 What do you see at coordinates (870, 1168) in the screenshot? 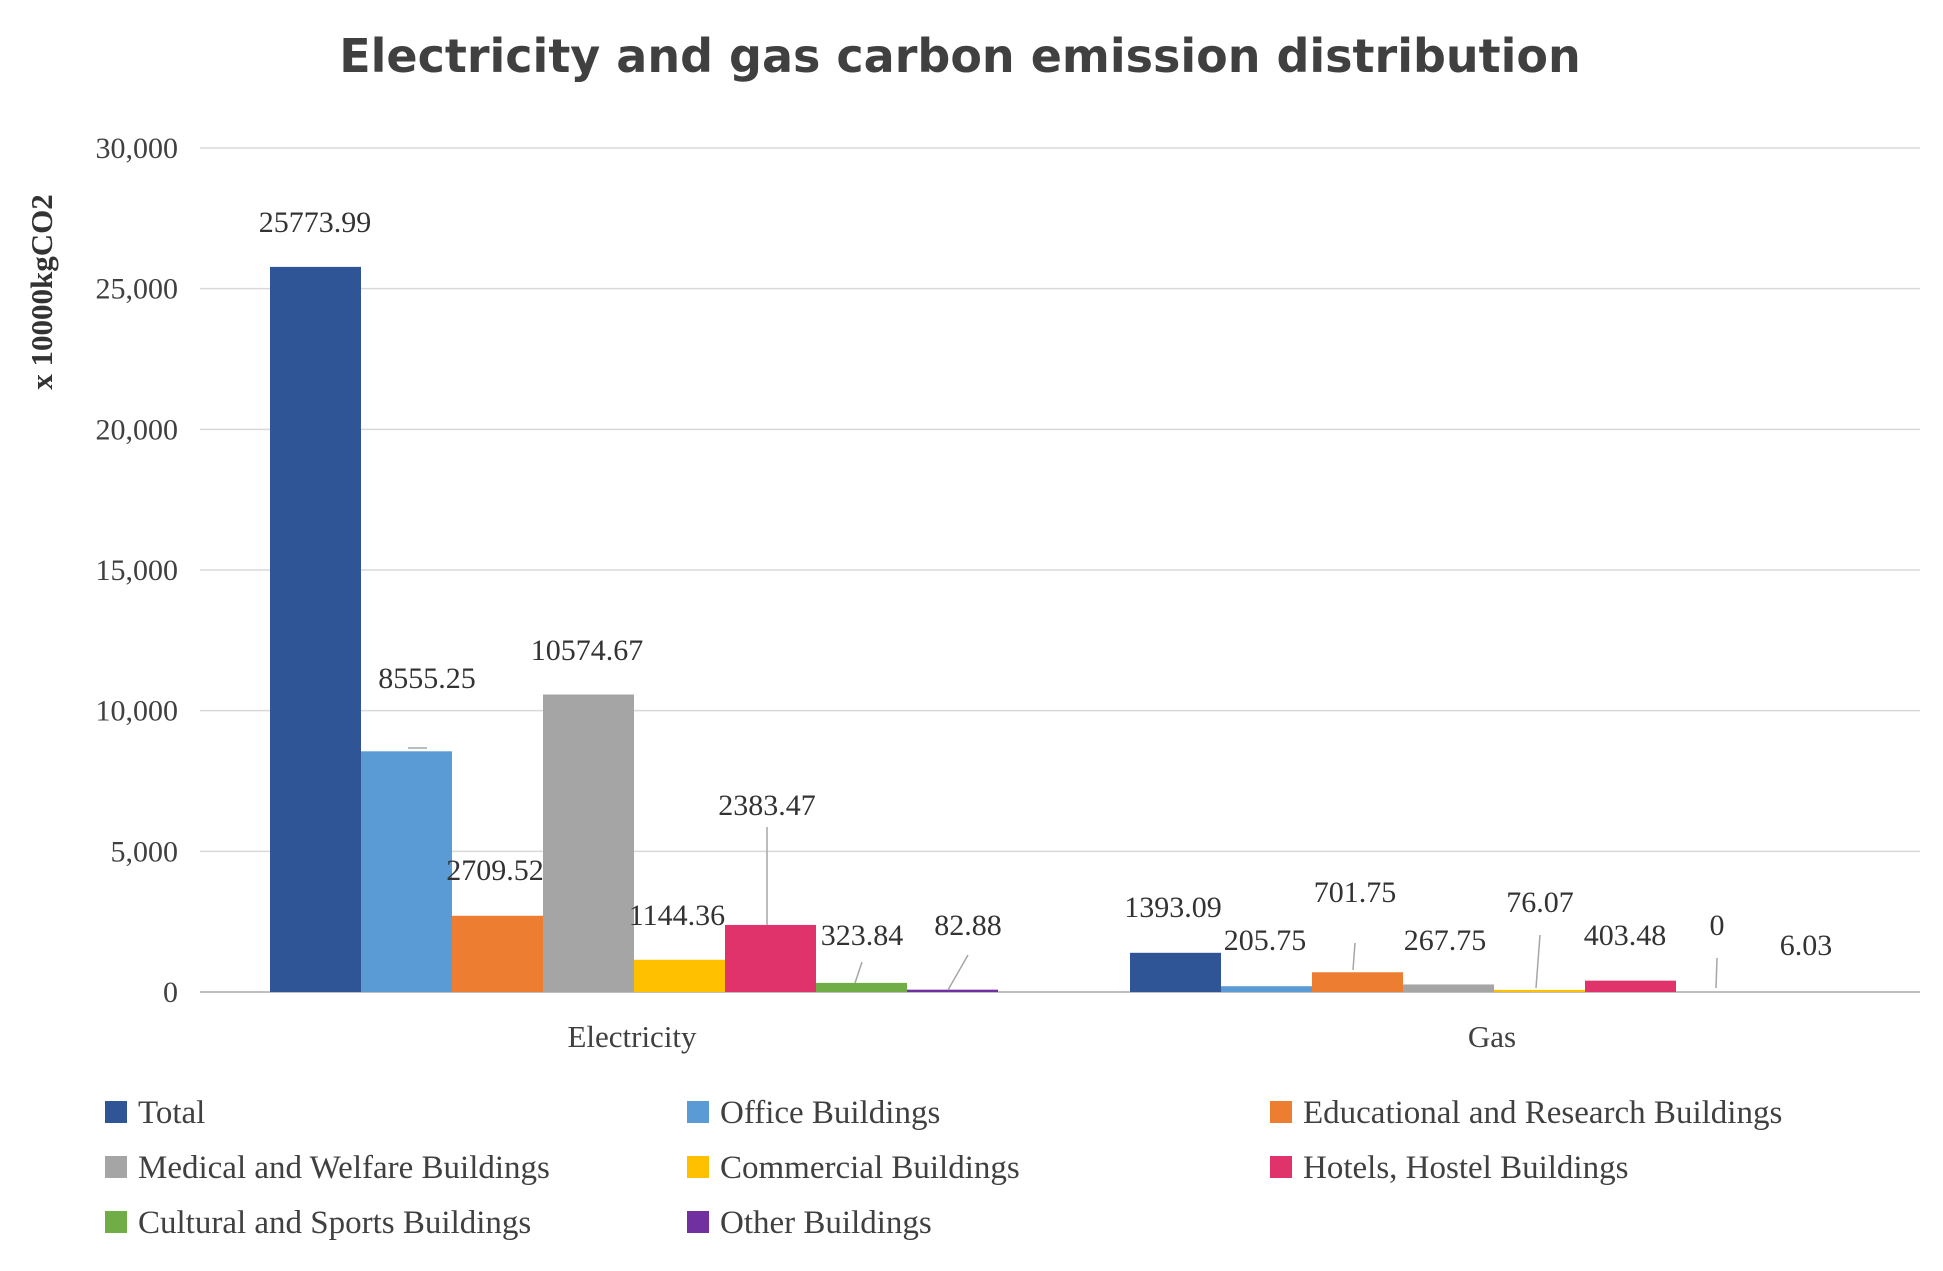
I see `legend-label: Commercial Buildings` at bounding box center [870, 1168].